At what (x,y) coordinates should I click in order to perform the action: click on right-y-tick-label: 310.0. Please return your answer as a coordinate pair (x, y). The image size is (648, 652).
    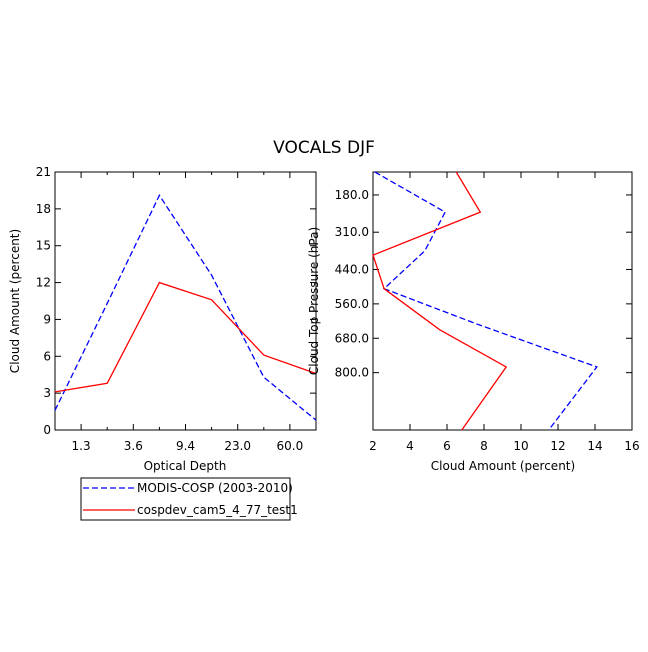
    Looking at the image, I should click on (352, 232).